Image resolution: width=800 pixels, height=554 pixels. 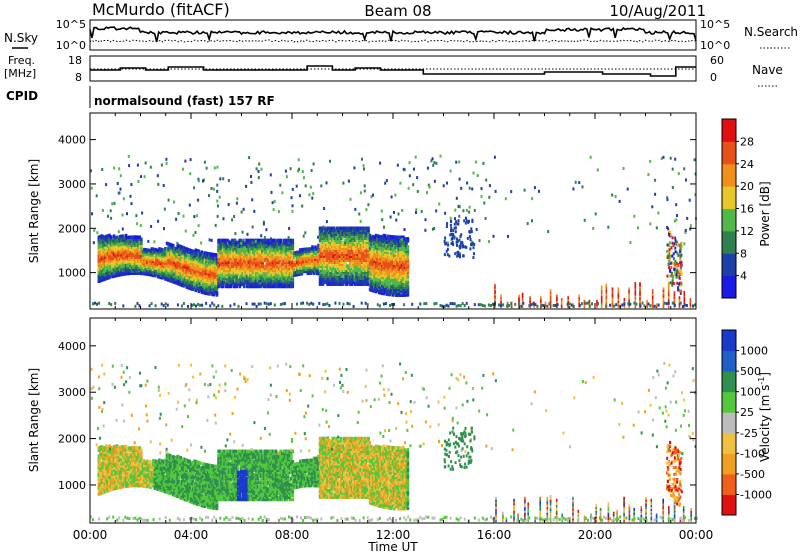 I want to click on station-title: McMurdo (fitACF), so click(x=161, y=9).